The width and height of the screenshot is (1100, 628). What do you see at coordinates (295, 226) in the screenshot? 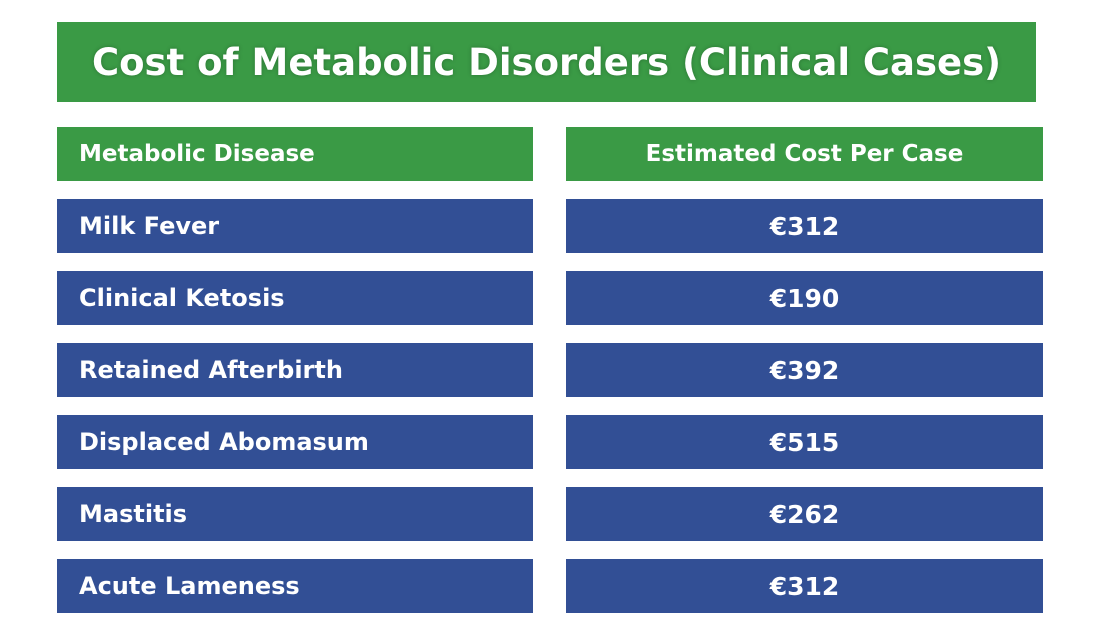
I see `table-row-disease: Milk Fever` at bounding box center [295, 226].